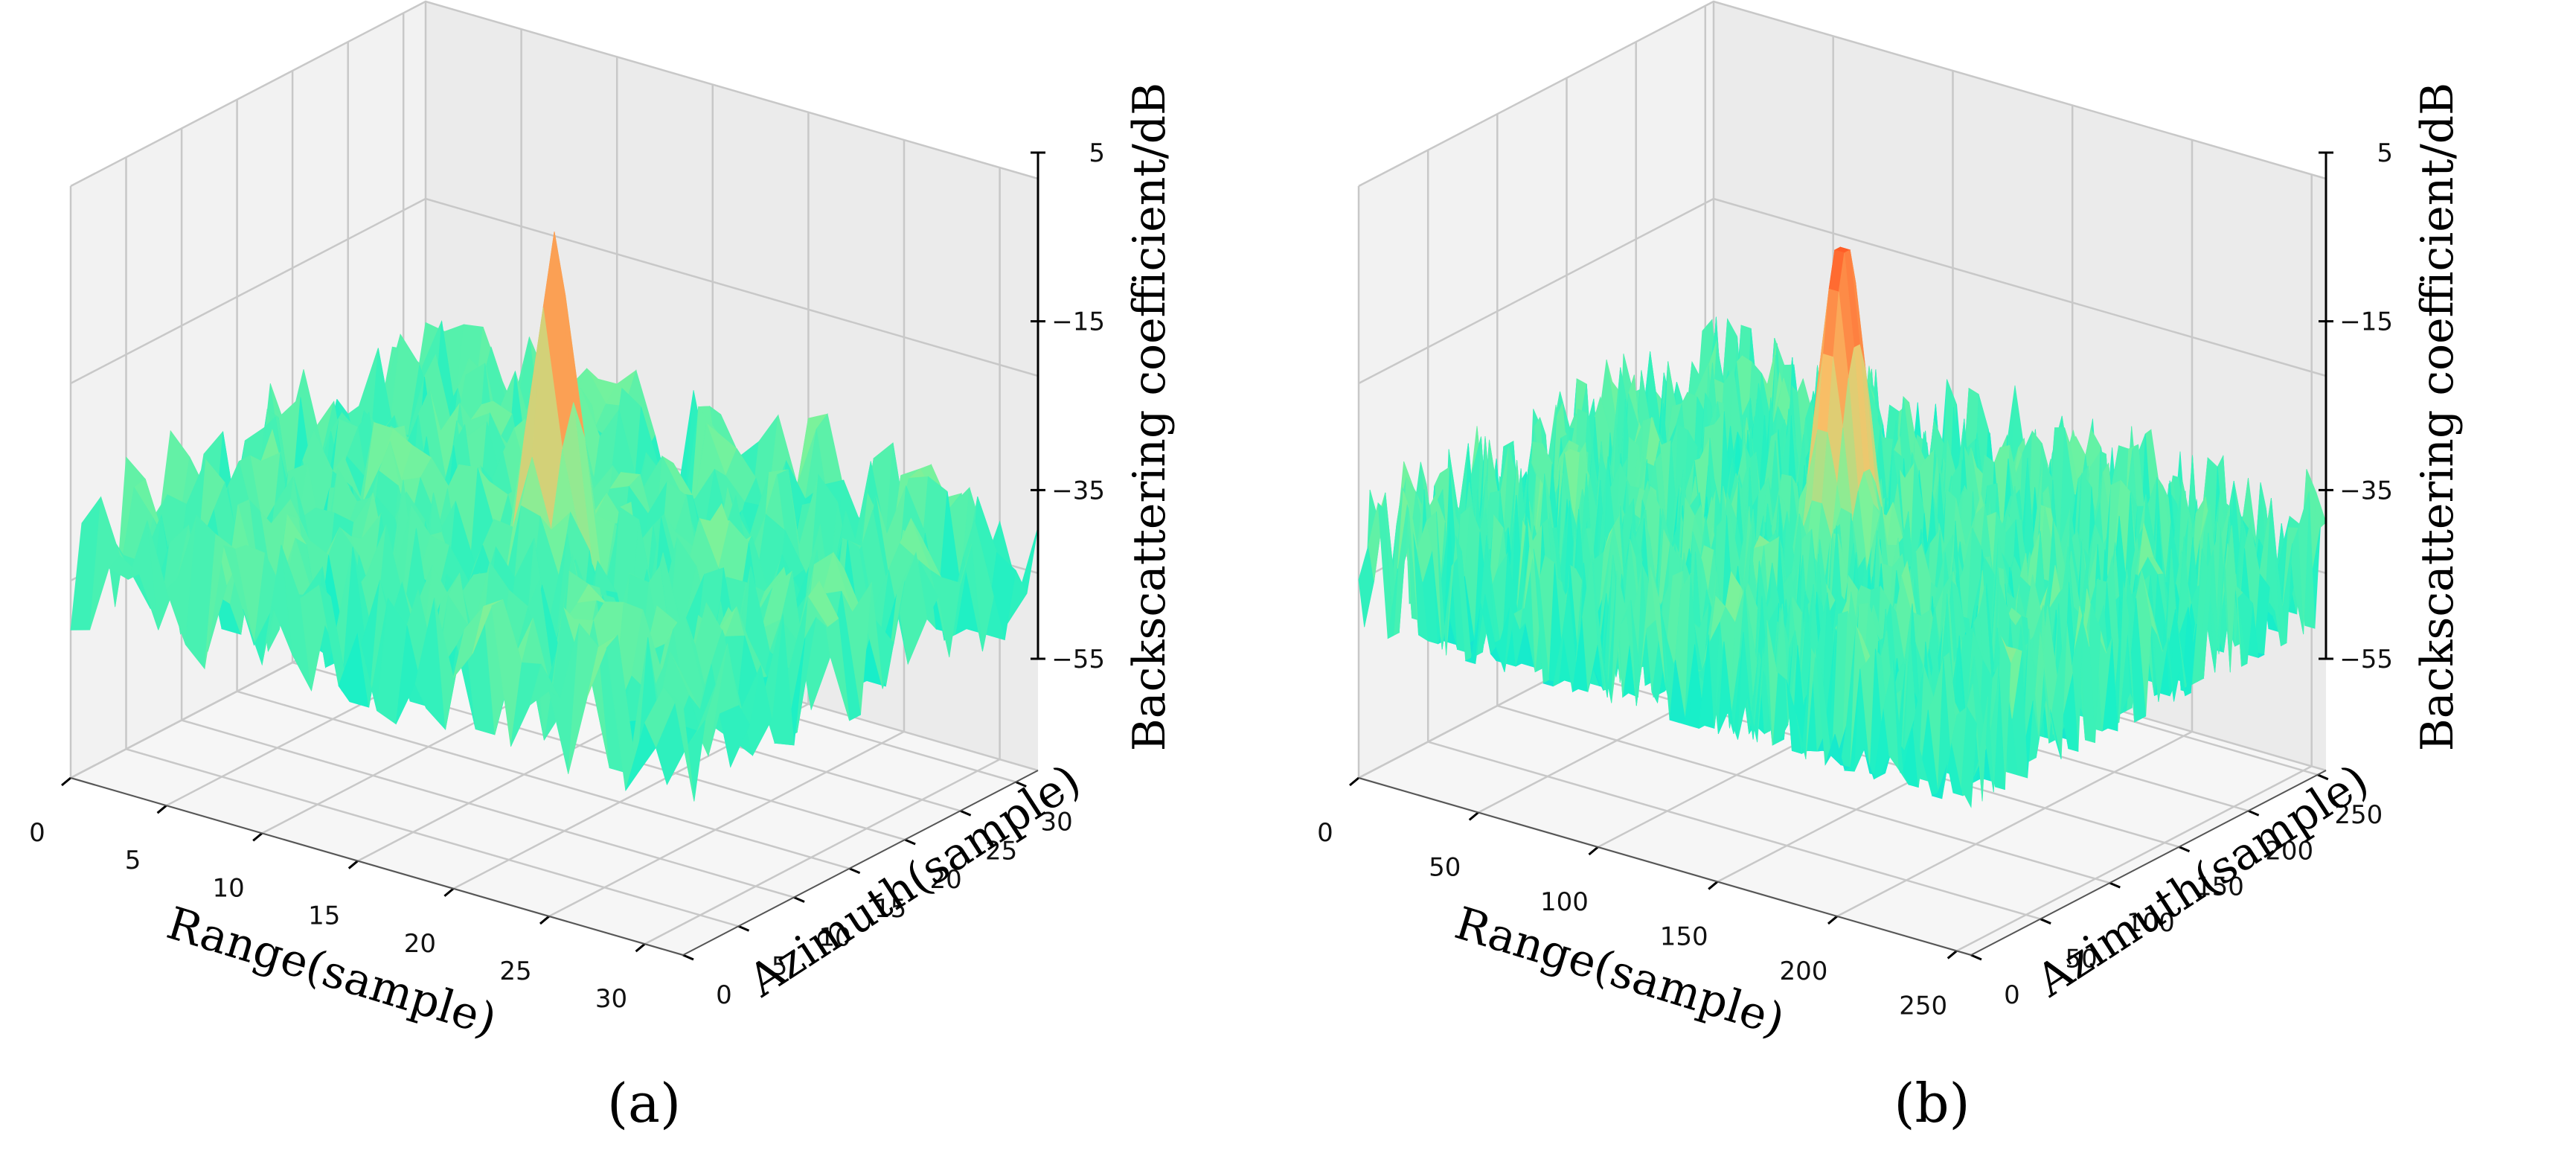 This screenshot has width=2576, height=1159. What do you see at coordinates (1078, 490) in the screenshot?
I see `z-tick-label: −35` at bounding box center [1078, 490].